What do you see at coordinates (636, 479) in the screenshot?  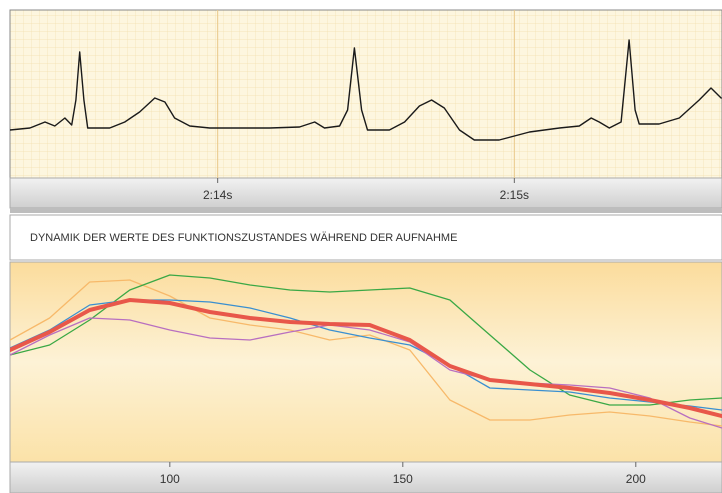 I see `x-tick-label: 200` at bounding box center [636, 479].